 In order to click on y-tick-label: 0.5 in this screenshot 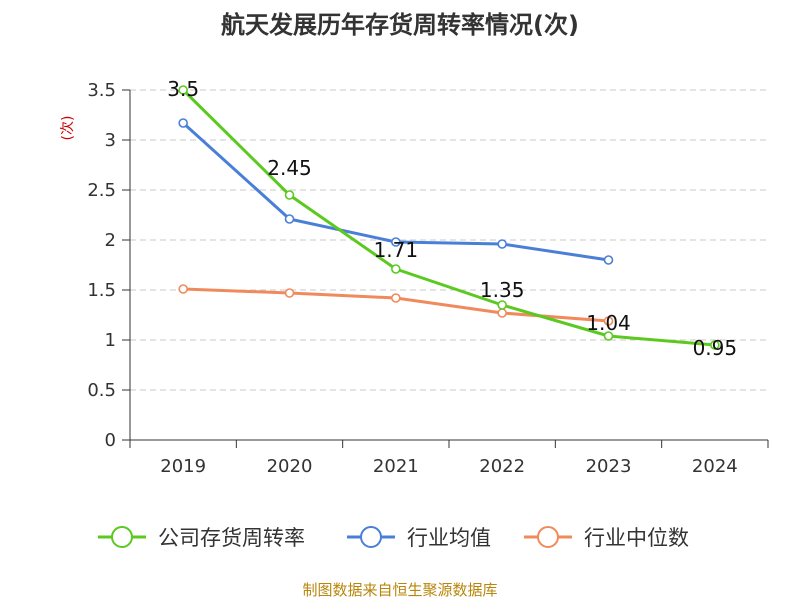, I will do `click(101, 390)`.